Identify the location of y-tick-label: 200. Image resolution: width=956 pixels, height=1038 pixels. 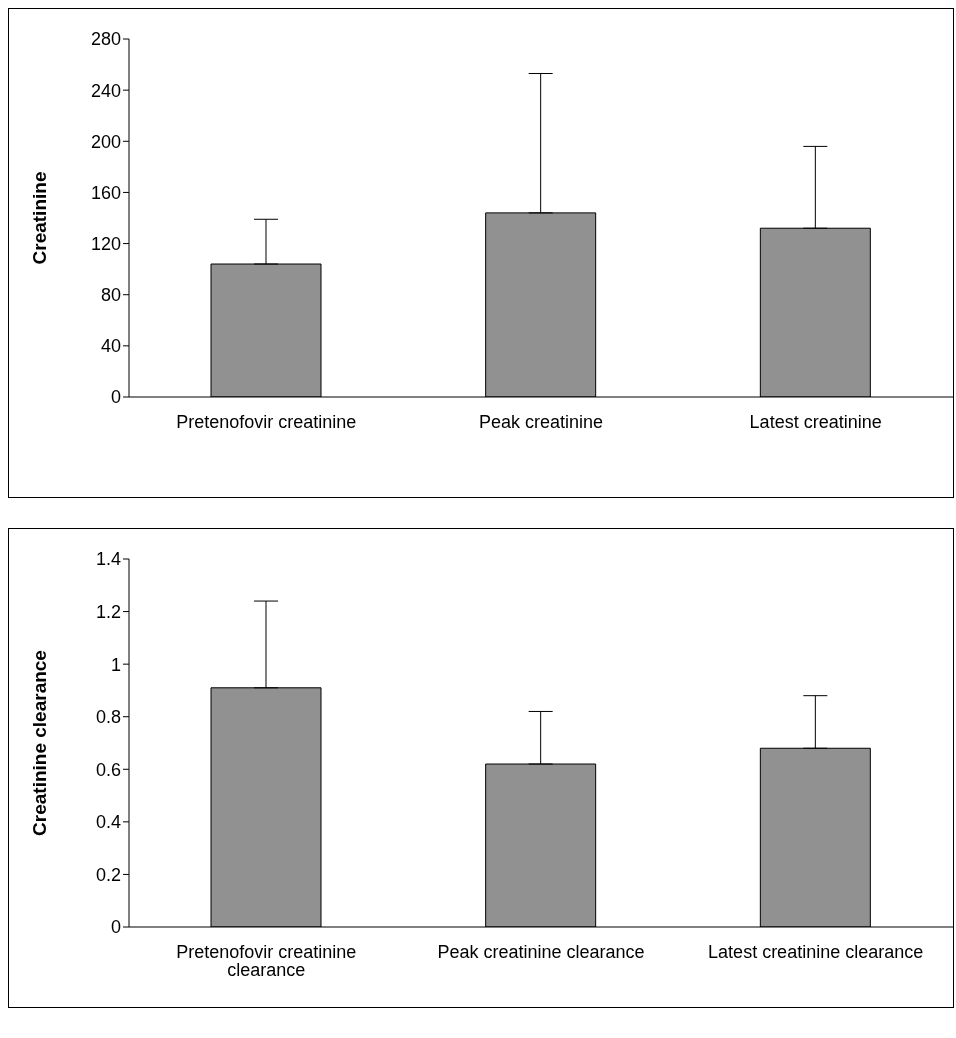
(105, 141).